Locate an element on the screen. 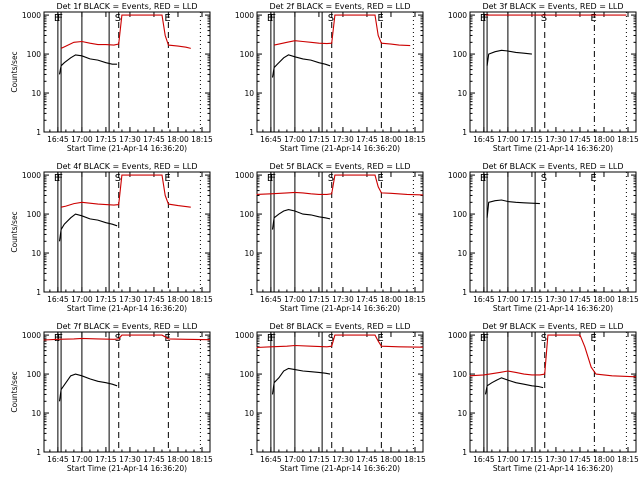 The height and width of the screenshot is (480, 640). y-axis-label: Counts/sec is located at coordinates (14, 71).